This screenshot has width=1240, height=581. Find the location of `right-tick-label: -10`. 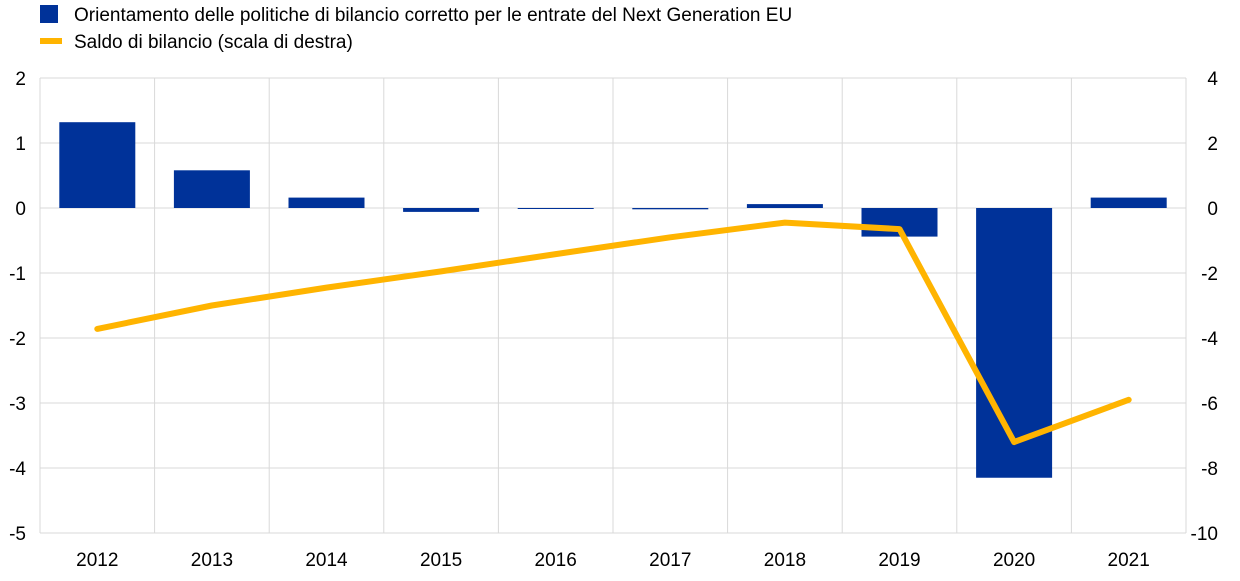

right-tick-label: -10 is located at coordinates (1204, 534).